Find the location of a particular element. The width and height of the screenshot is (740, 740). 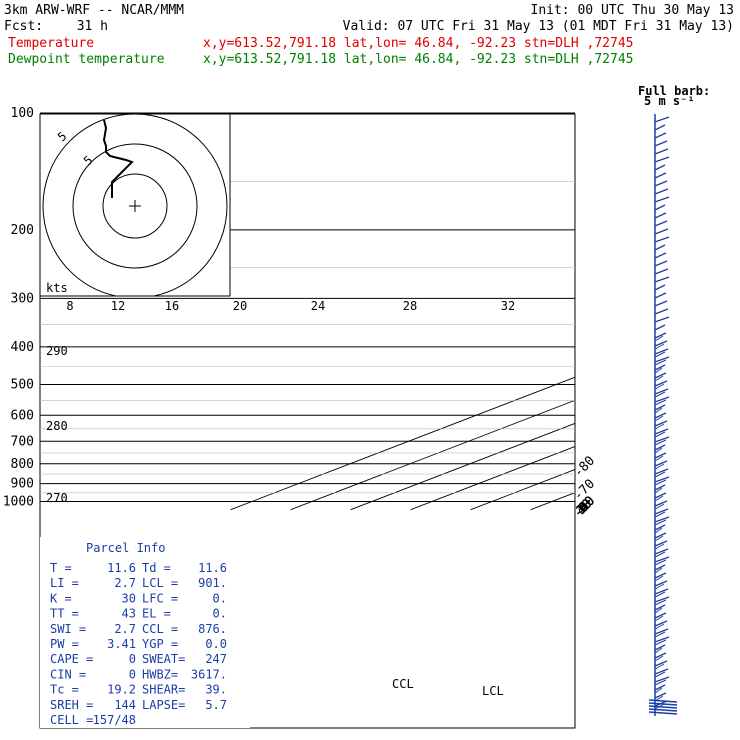

parcel-value: 30 is located at coordinates (129, 598).